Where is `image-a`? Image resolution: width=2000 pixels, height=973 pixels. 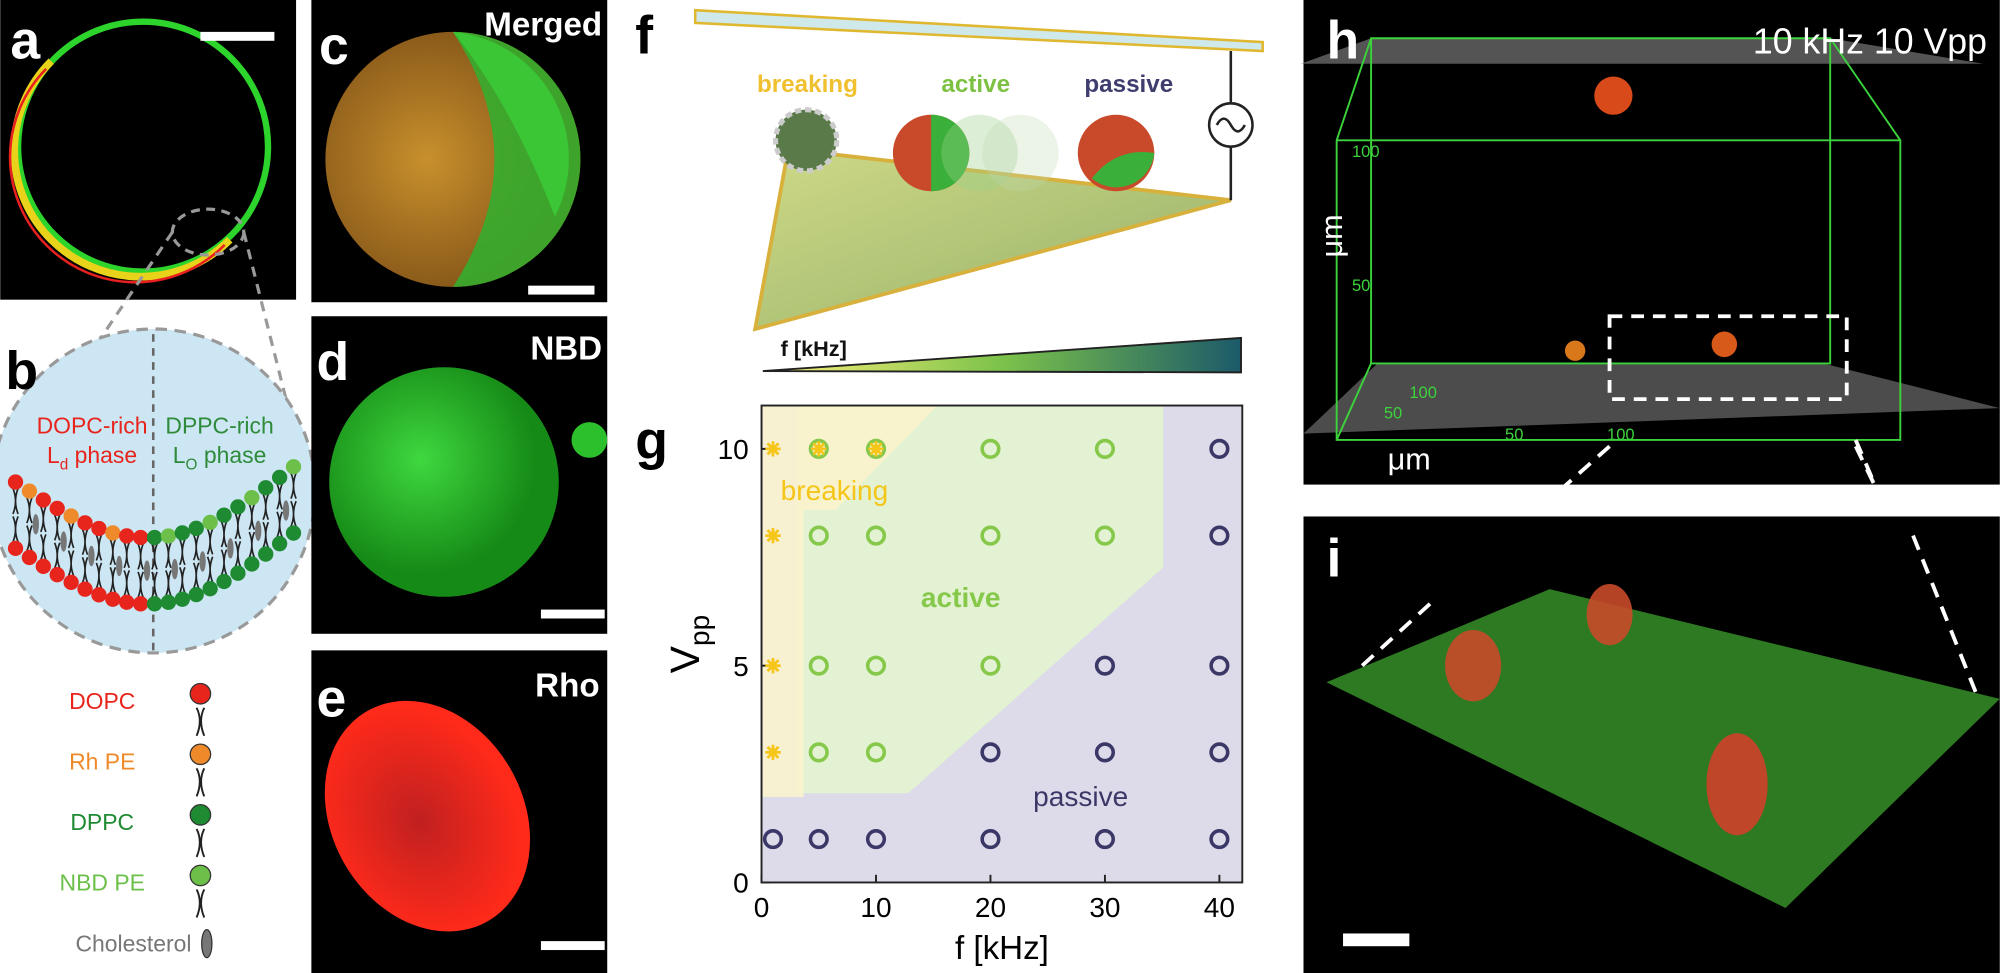
image-a is located at coordinates (148, 150).